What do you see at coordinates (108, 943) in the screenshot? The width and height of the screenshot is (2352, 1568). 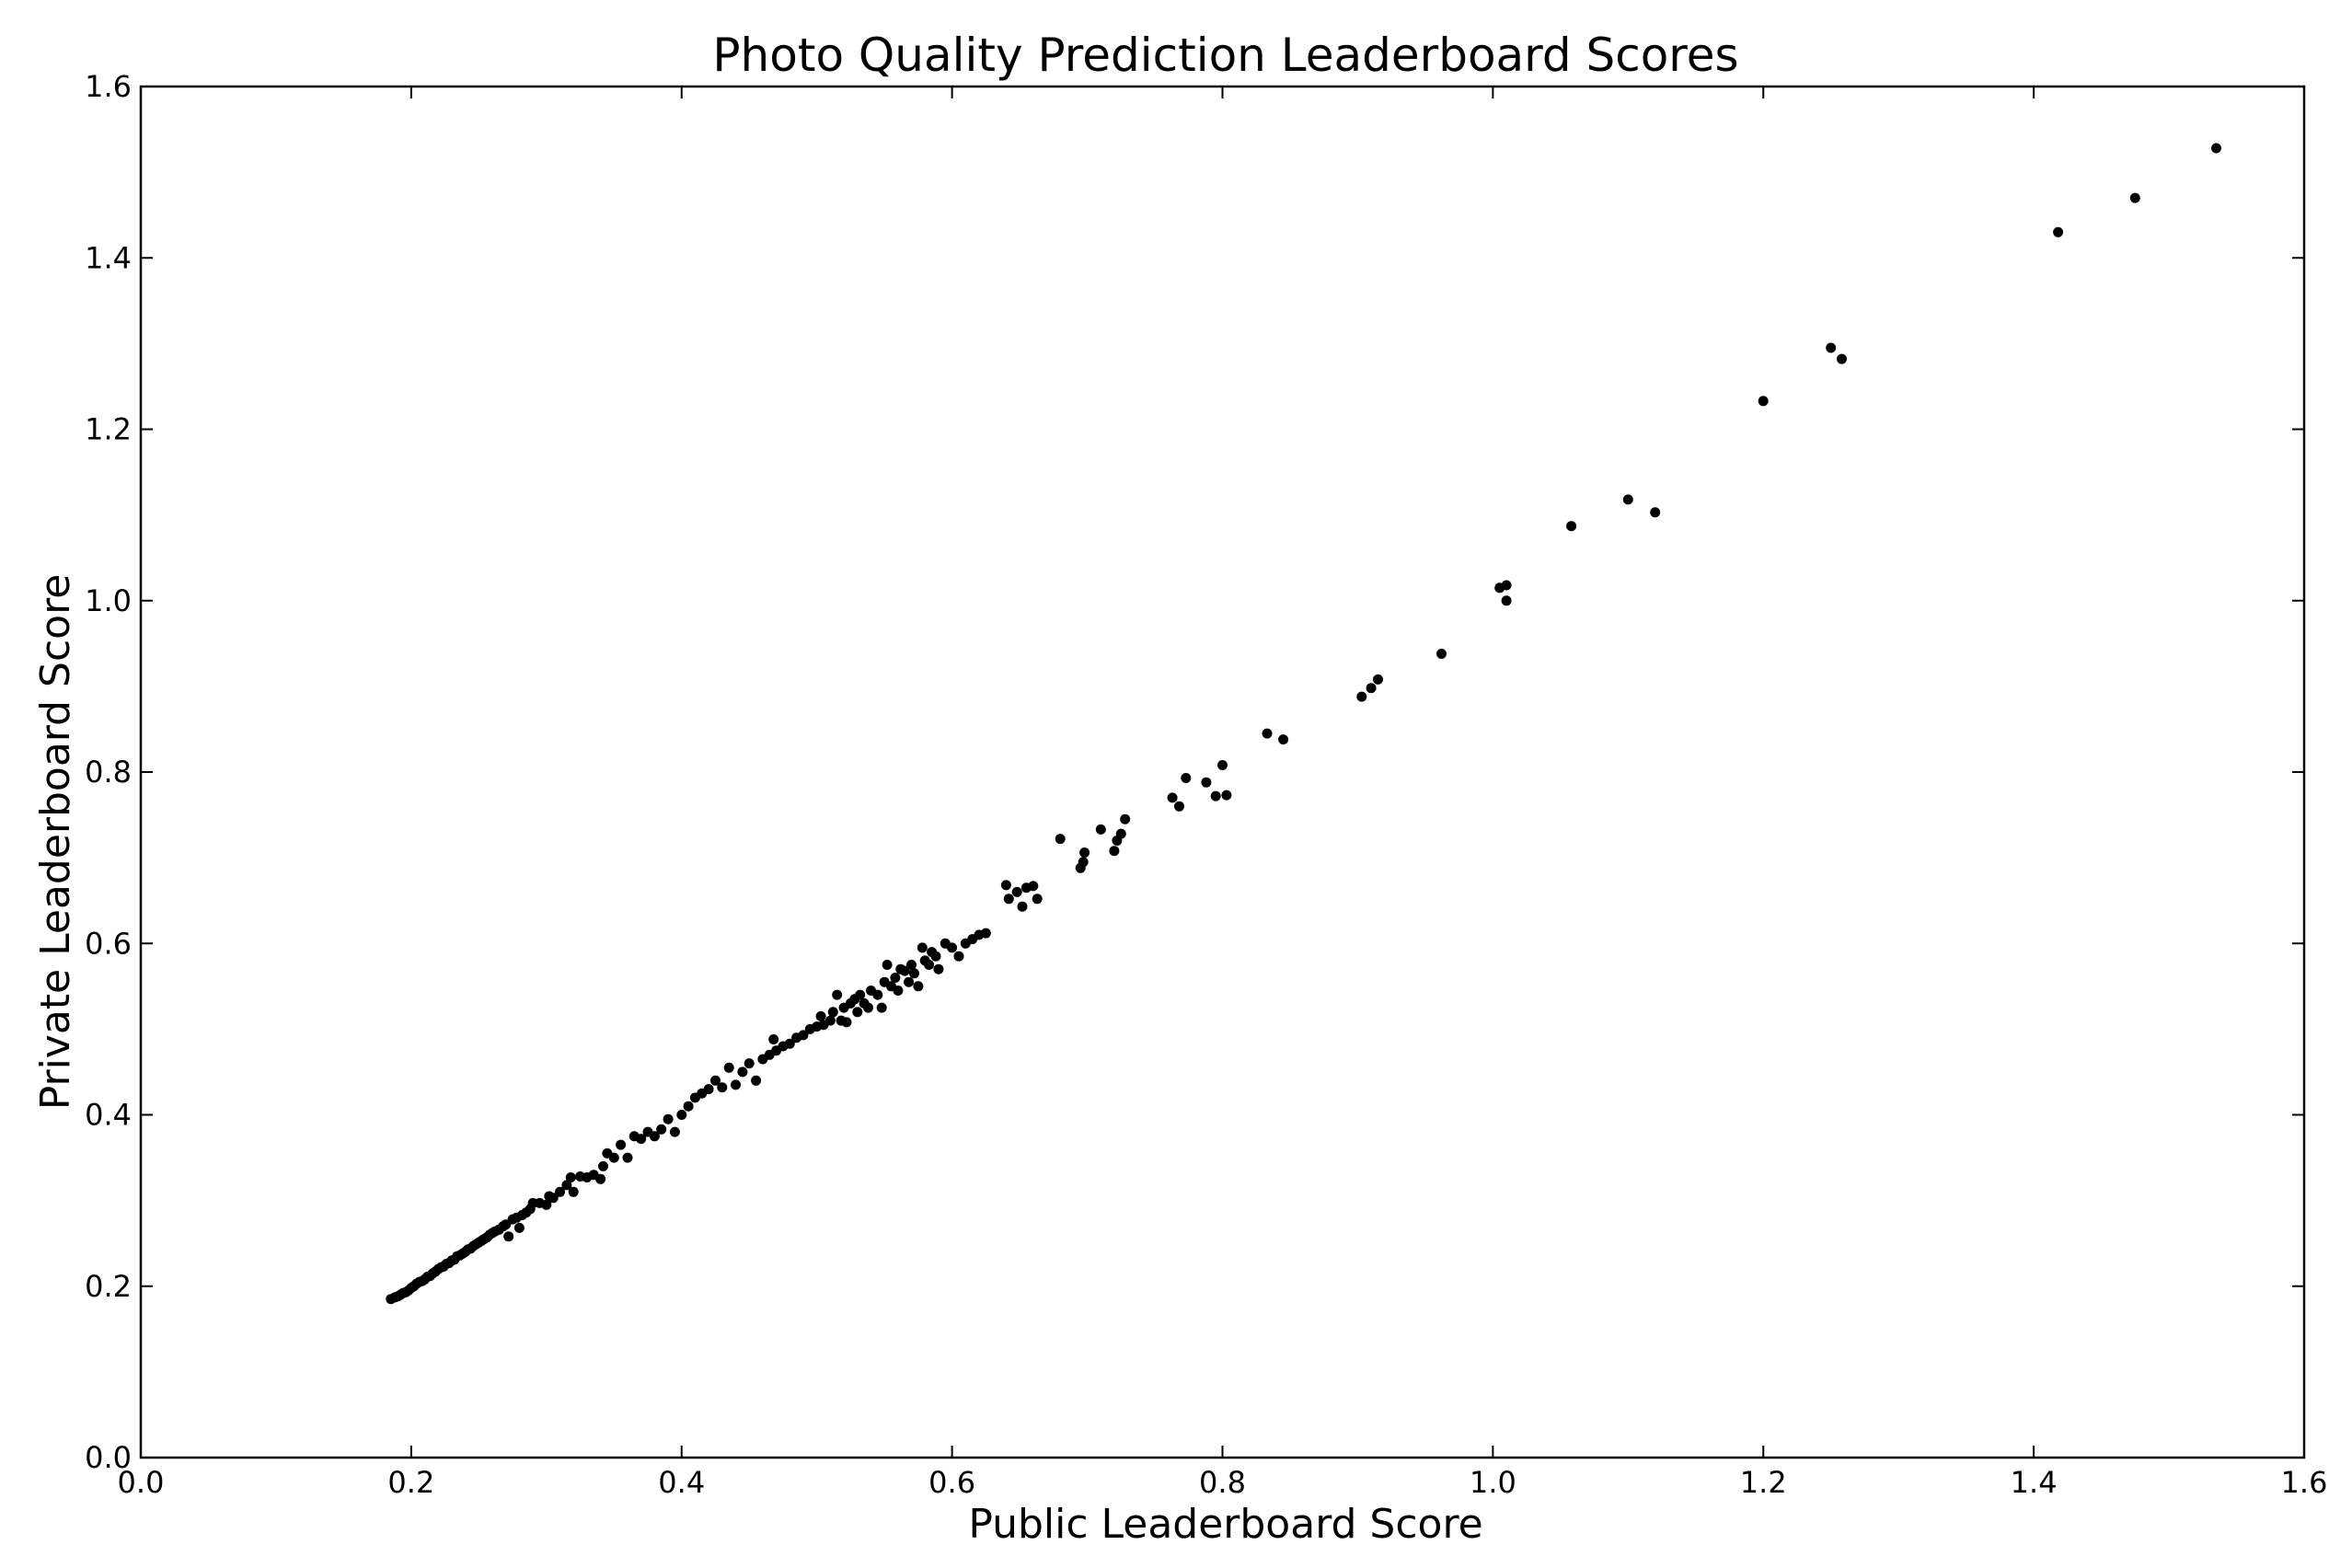 I see `y-tick-label: 0.6` at bounding box center [108, 943].